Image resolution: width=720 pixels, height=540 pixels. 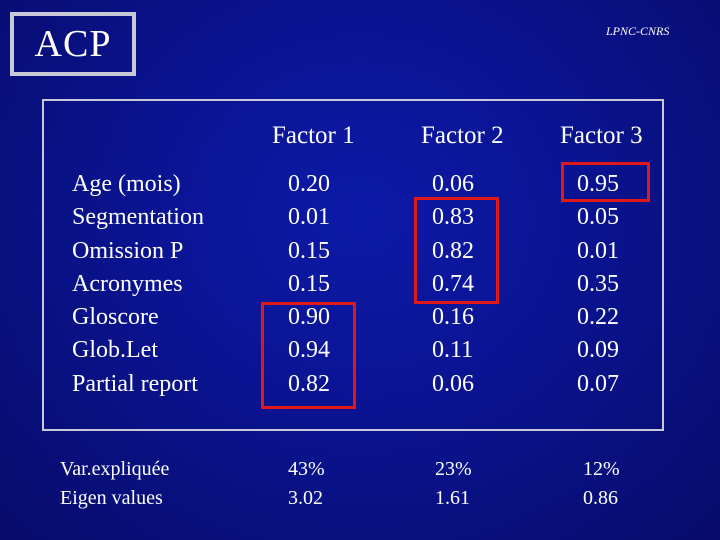 I want to click on table-cell: 0.94, so click(x=309, y=350).